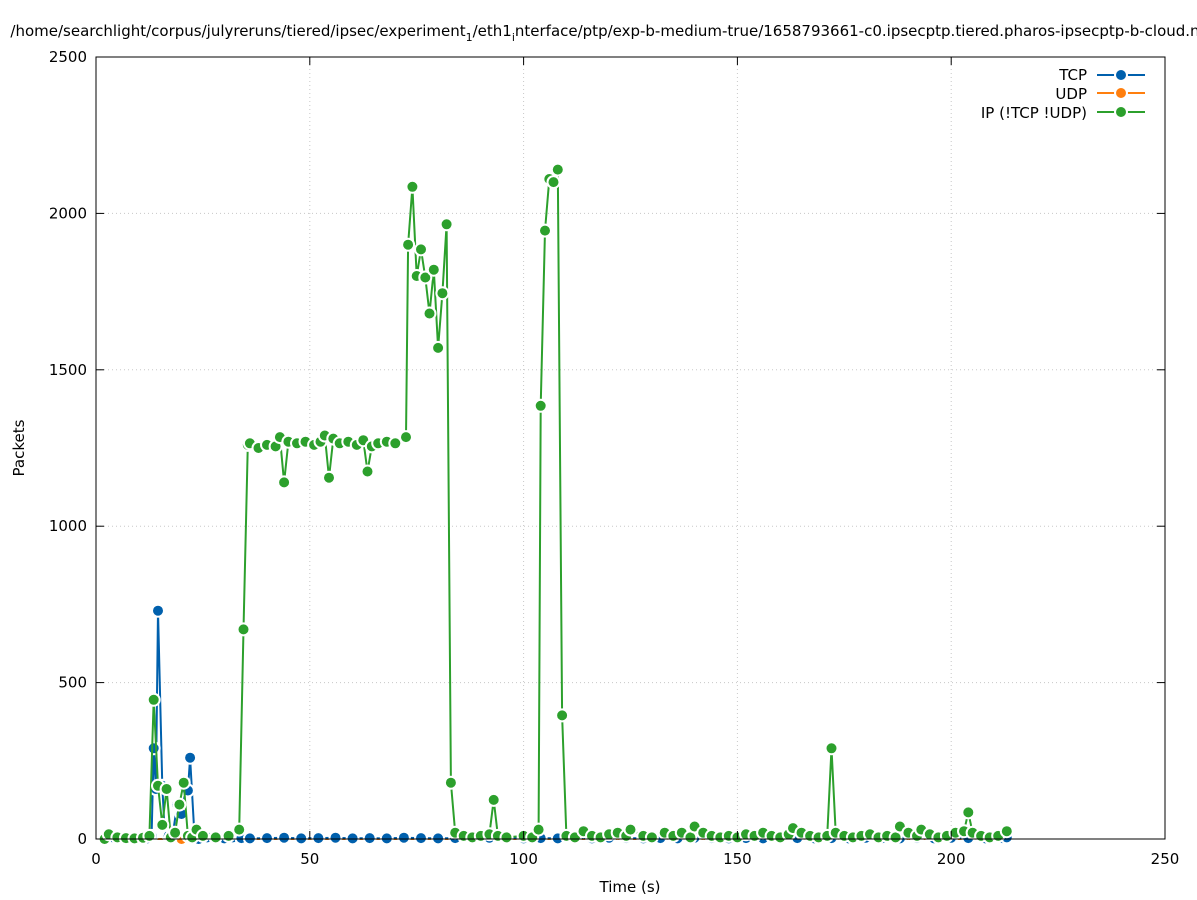  Describe the element at coordinates (469, 37) in the screenshot. I see `chart-title-subscript-1: 1` at that location.